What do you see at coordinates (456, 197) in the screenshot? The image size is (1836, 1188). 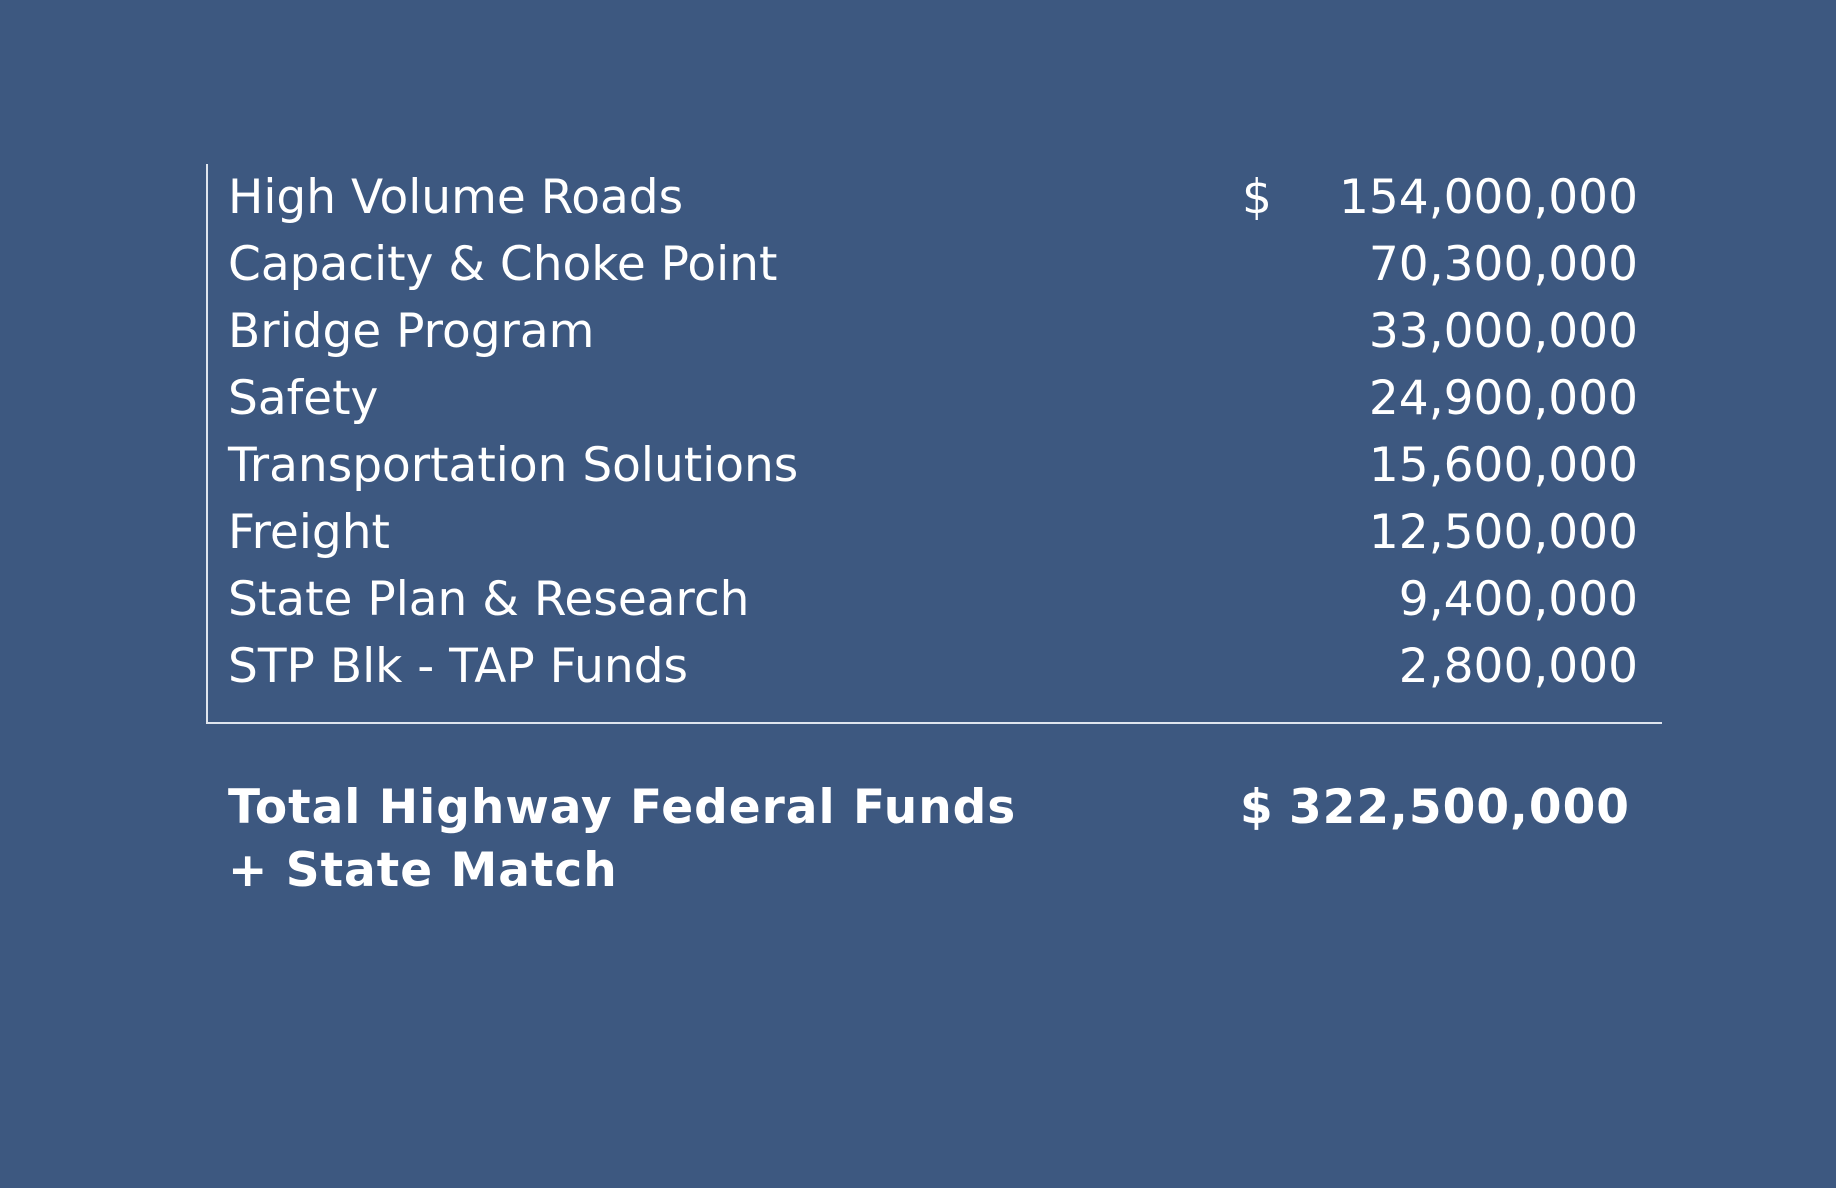 I see `row-label: High Volume Roads` at bounding box center [456, 197].